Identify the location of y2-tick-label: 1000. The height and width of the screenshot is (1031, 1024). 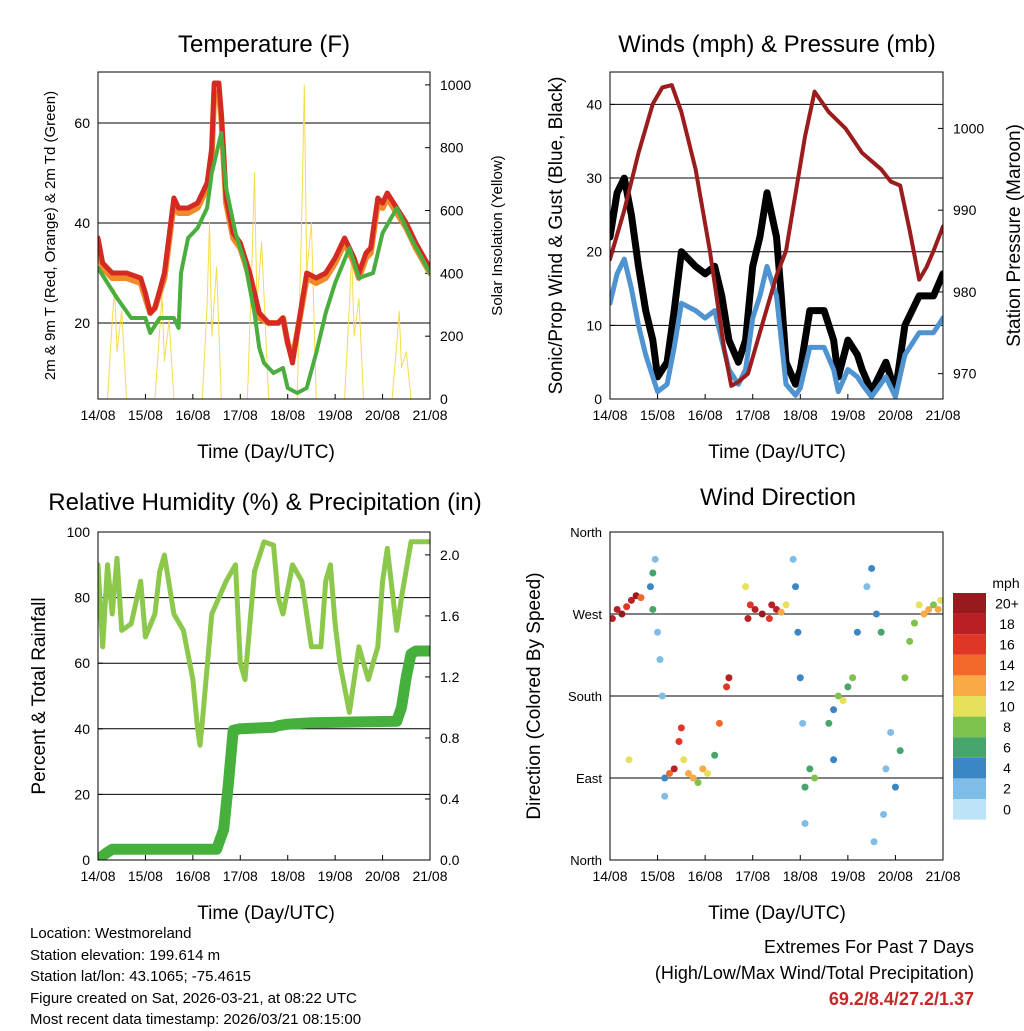
(455, 85).